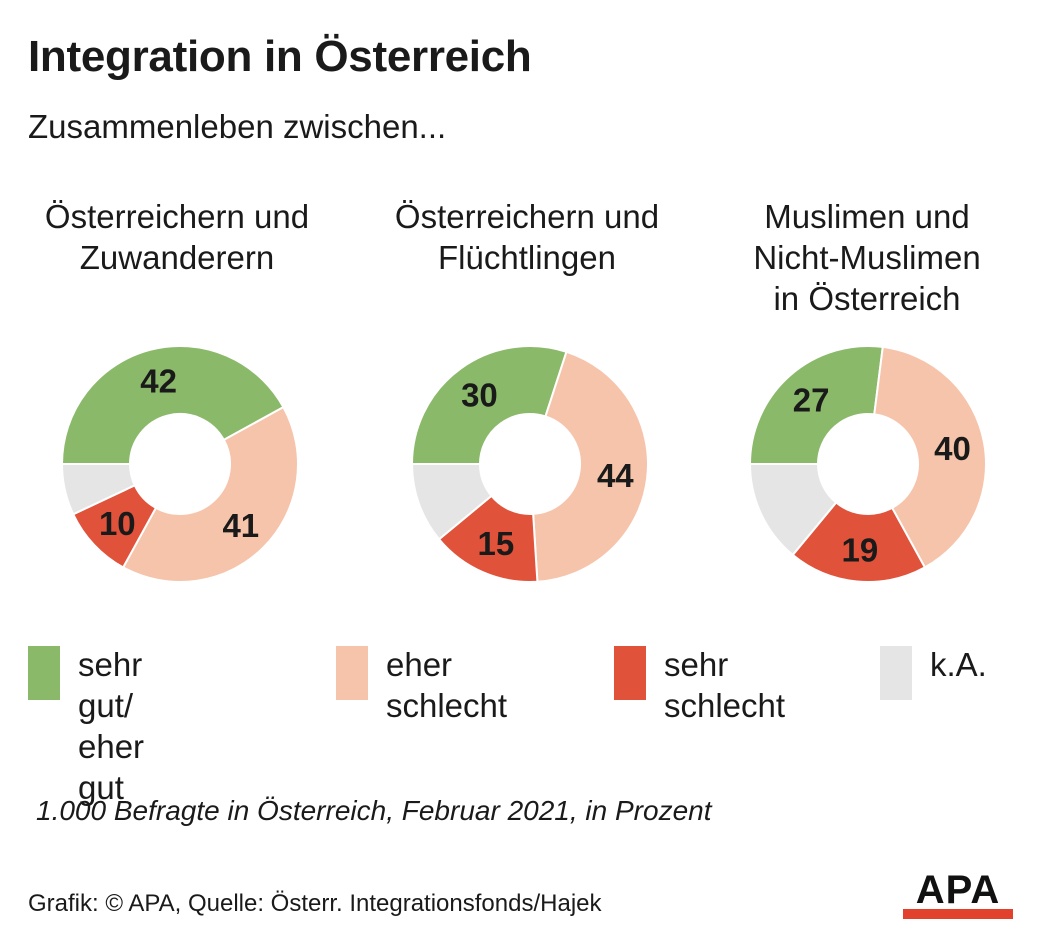 The image size is (1041, 935). I want to click on donut-1-label-sehr-gut: 42, so click(158, 381).